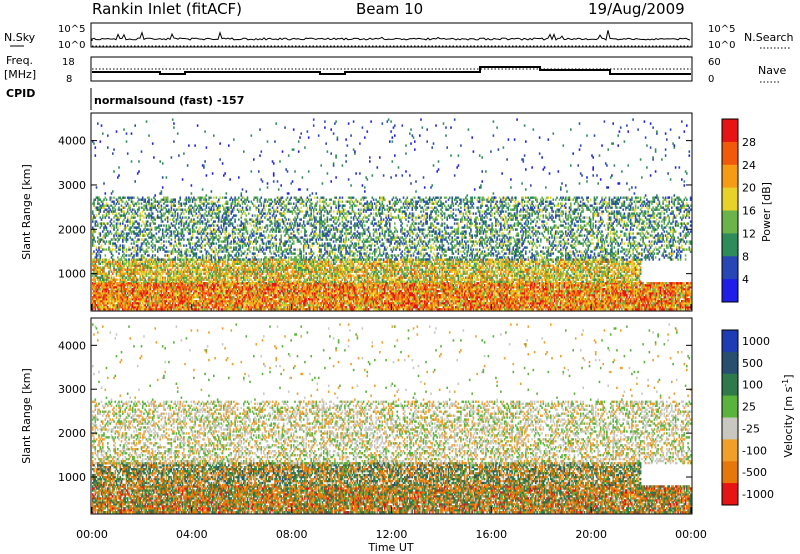 This screenshot has height=554, width=800. I want to click on nsky-trace-path, so click(391, 35).